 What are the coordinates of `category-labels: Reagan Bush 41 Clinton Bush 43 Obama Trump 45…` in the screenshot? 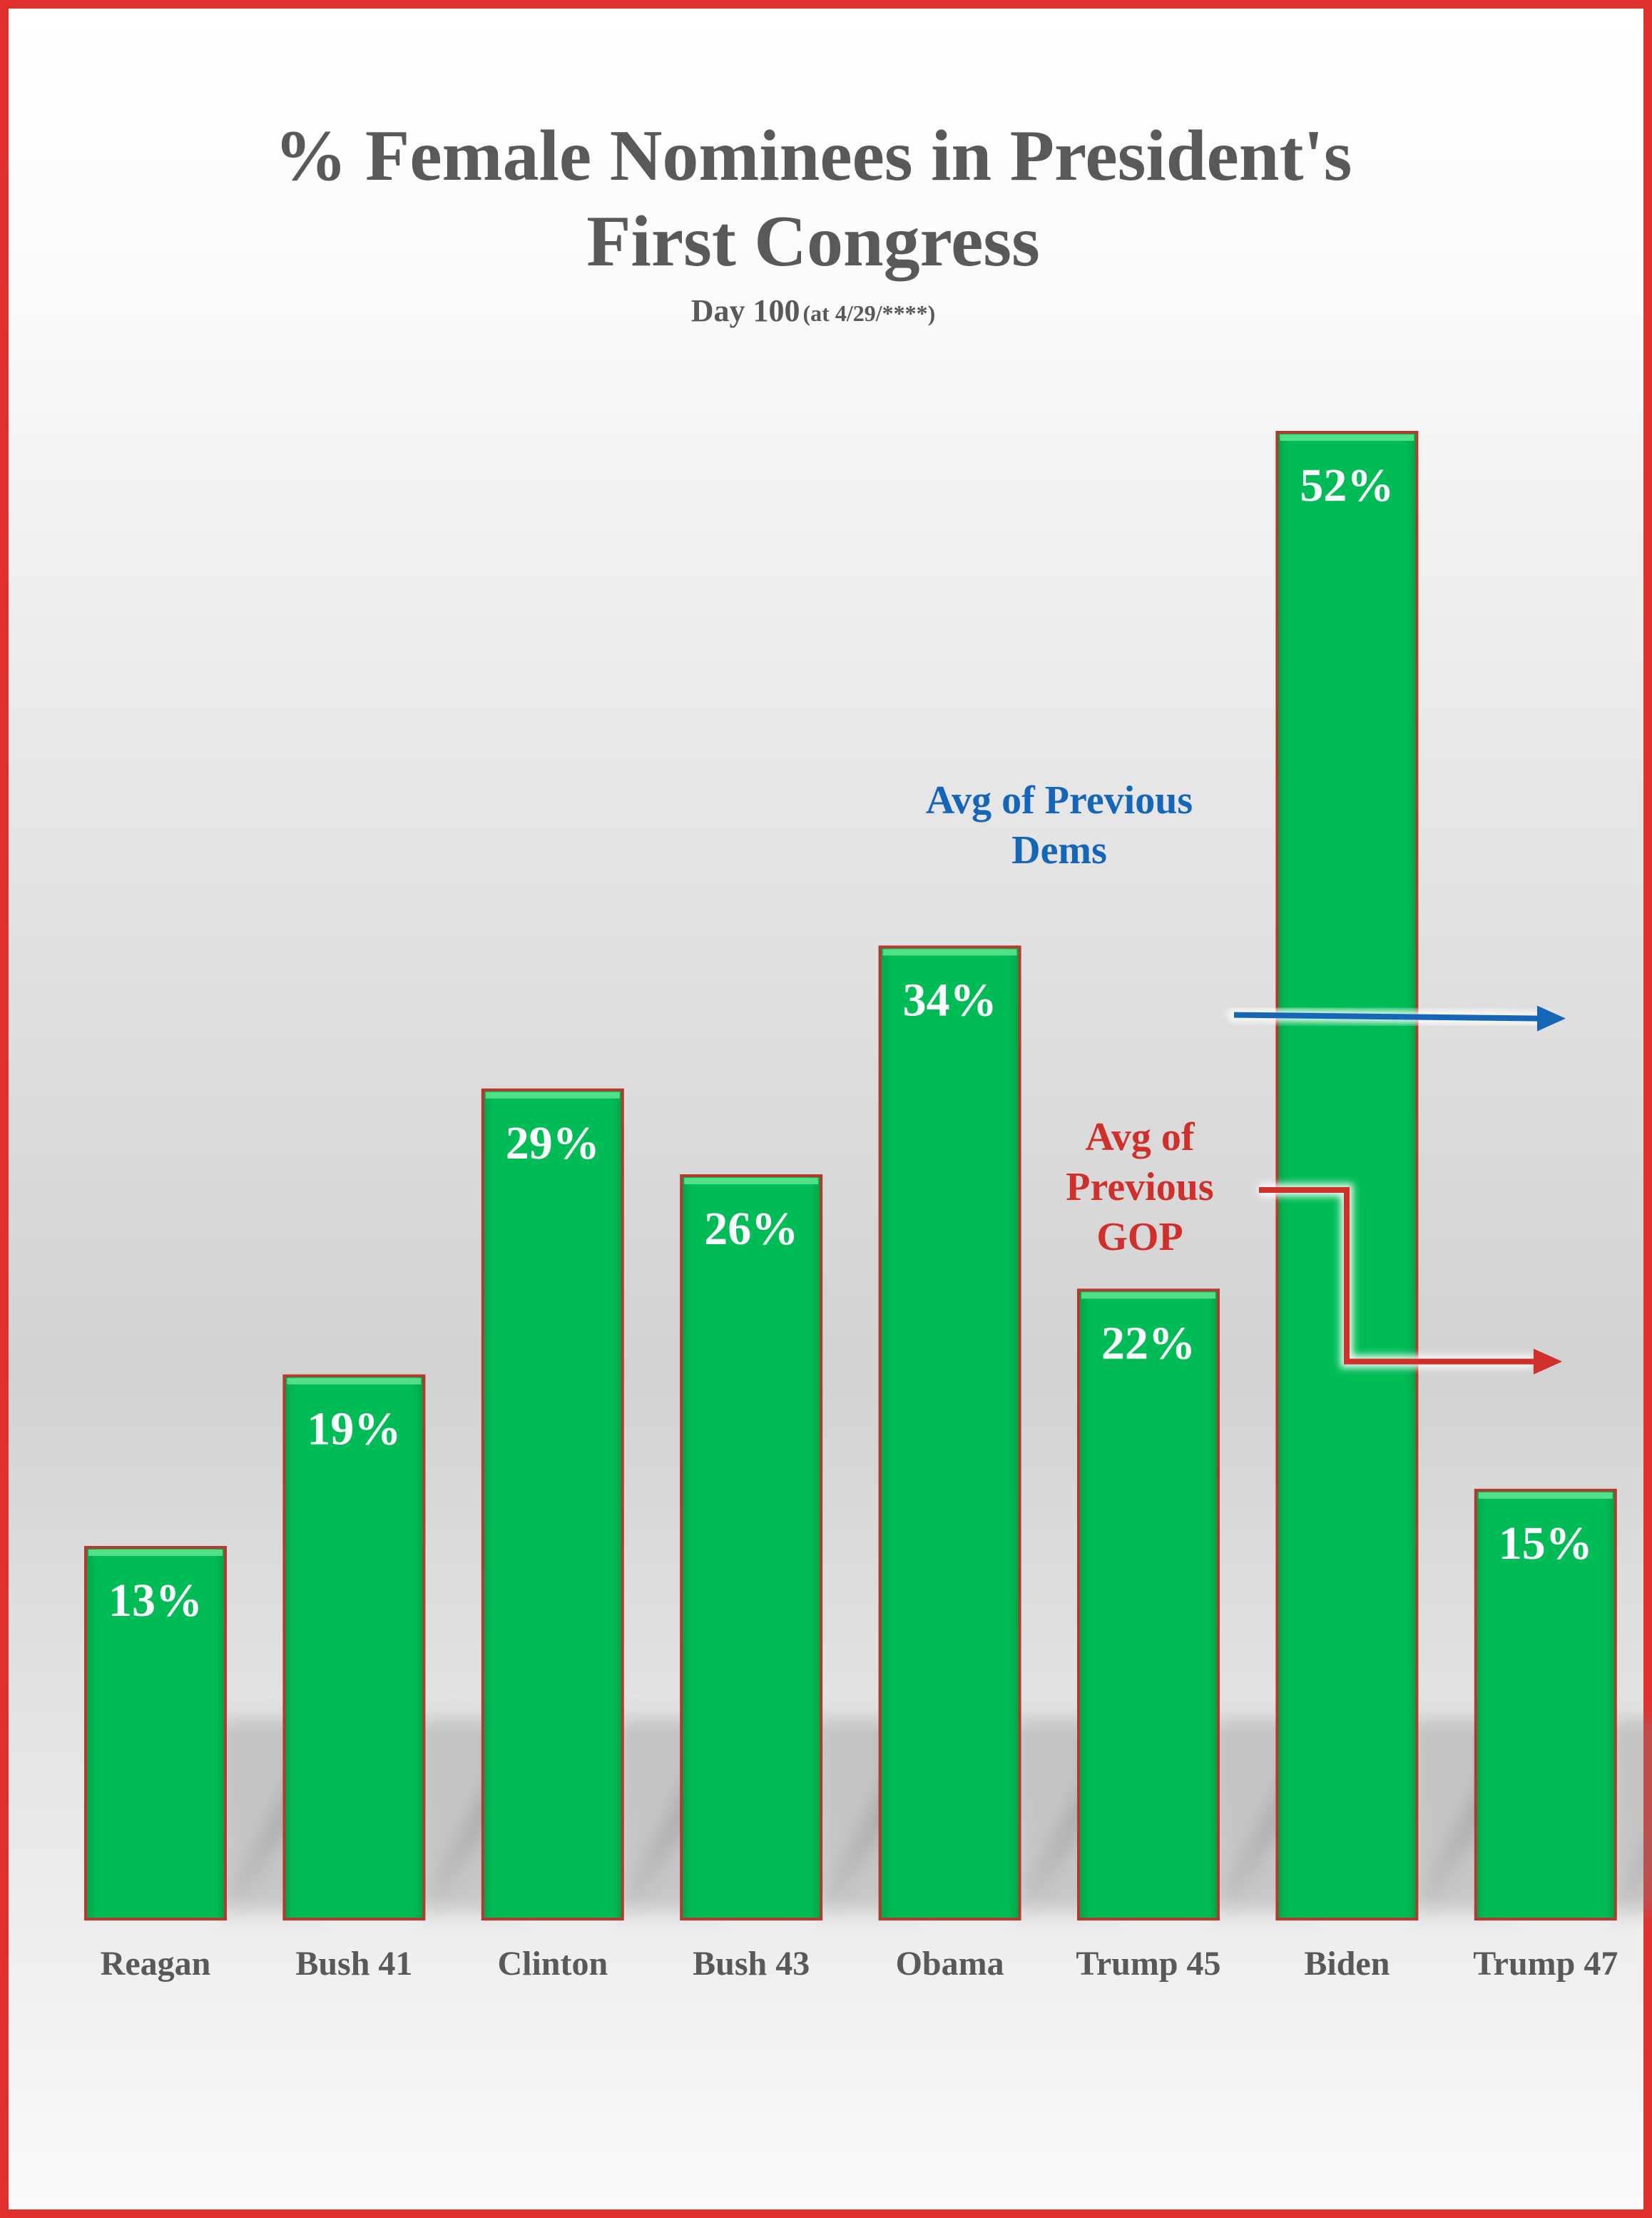 It's located at (859, 1964).